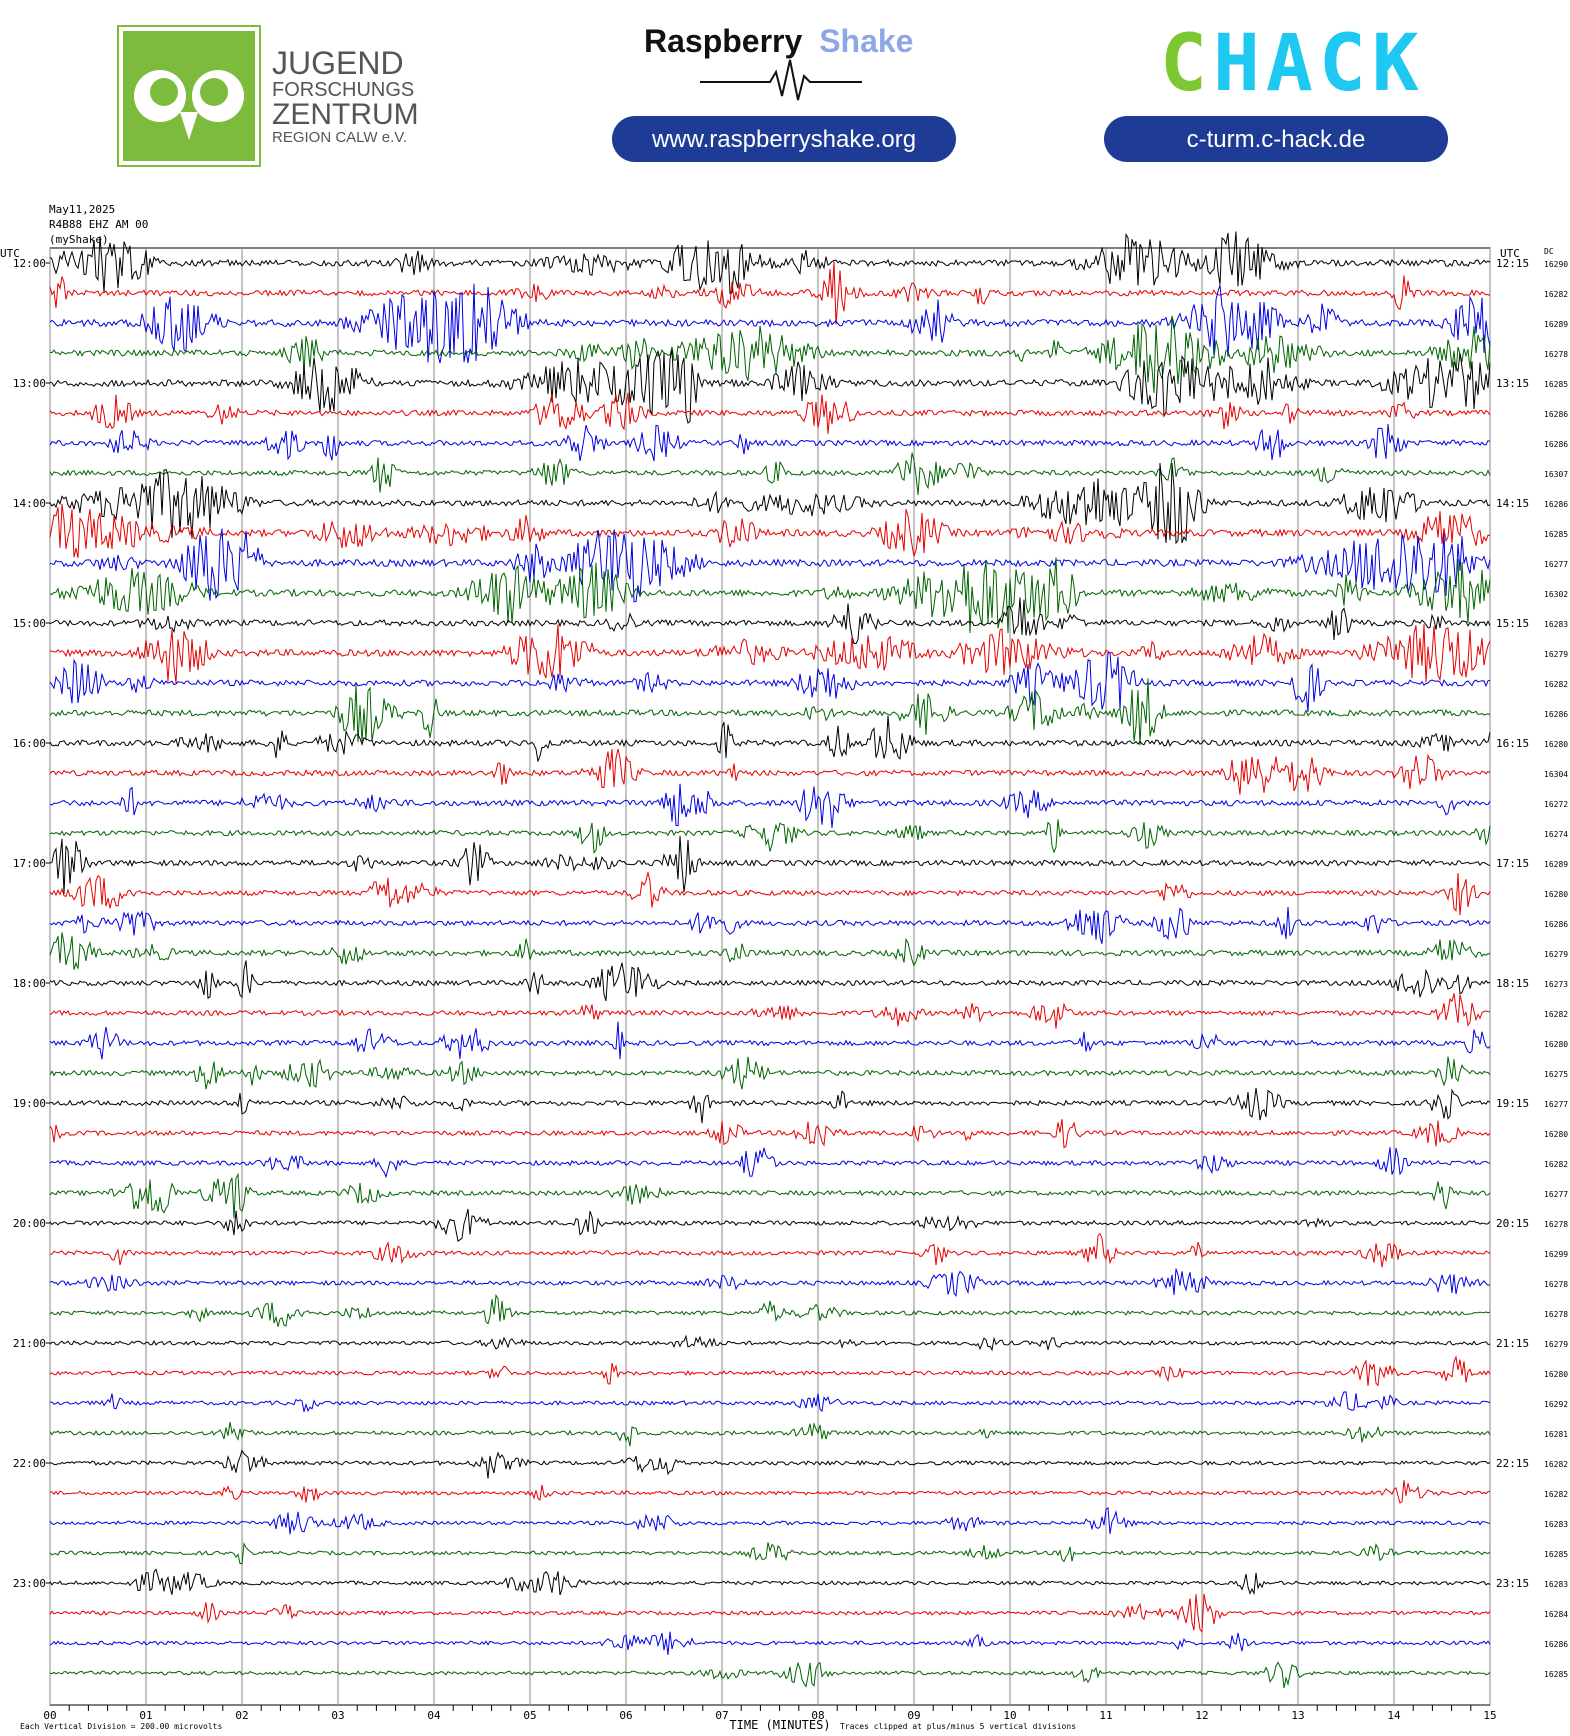  I want to click on chack-url: c-turm.c-hack.de, so click(1276, 139).